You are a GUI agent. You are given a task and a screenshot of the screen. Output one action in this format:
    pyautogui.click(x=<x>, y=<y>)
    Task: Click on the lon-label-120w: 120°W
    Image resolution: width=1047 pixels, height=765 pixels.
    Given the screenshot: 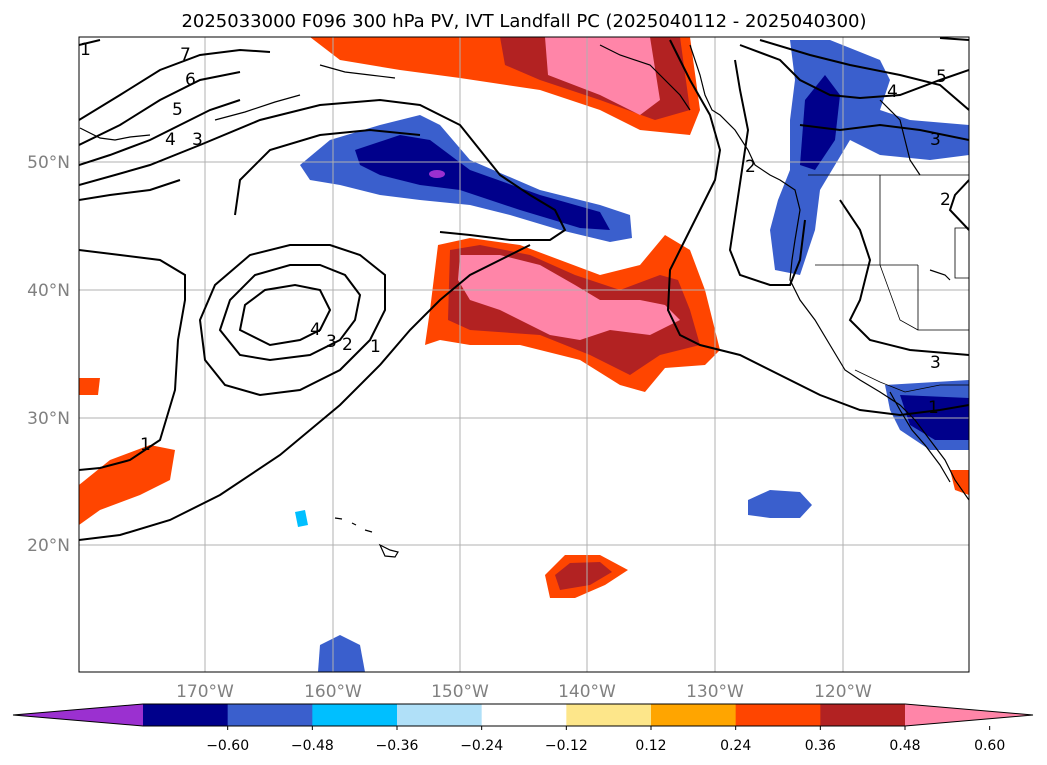 What is the action you would take?
    pyautogui.click(x=843, y=692)
    